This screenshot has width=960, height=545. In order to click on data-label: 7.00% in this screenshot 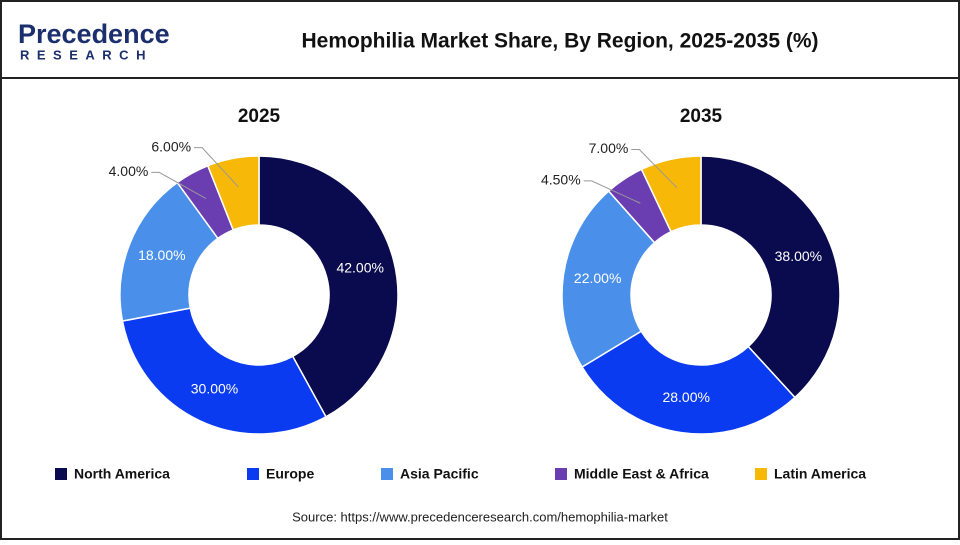, I will do `click(609, 148)`.